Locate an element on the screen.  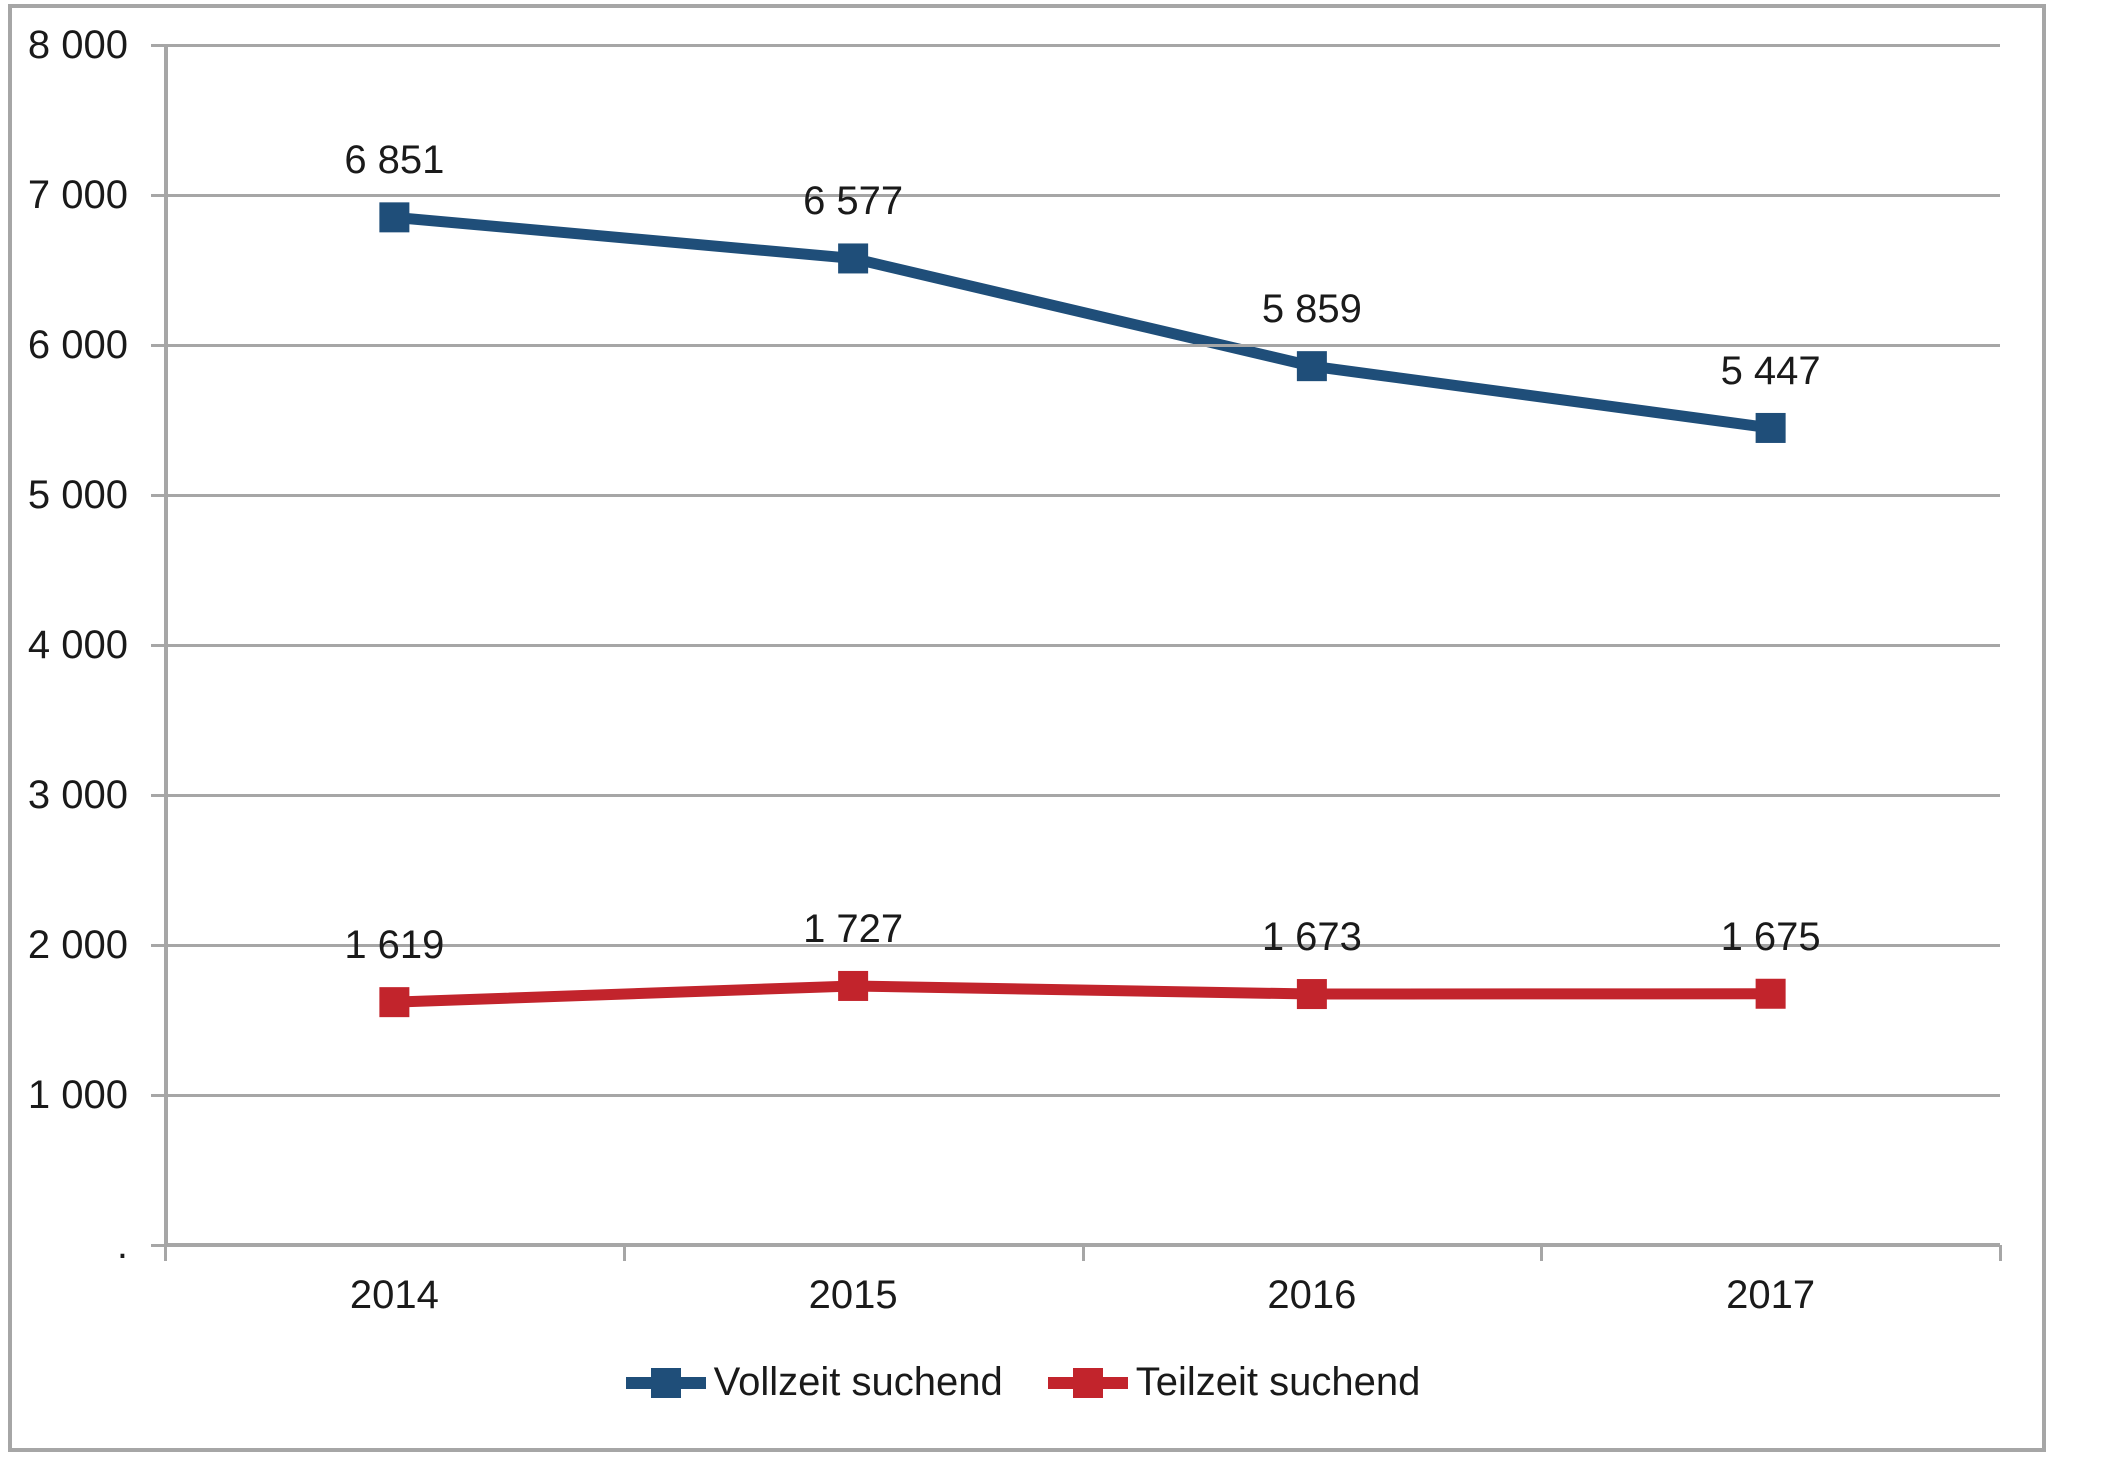
x-axis-label: 2016 is located at coordinates (1312, 1295).